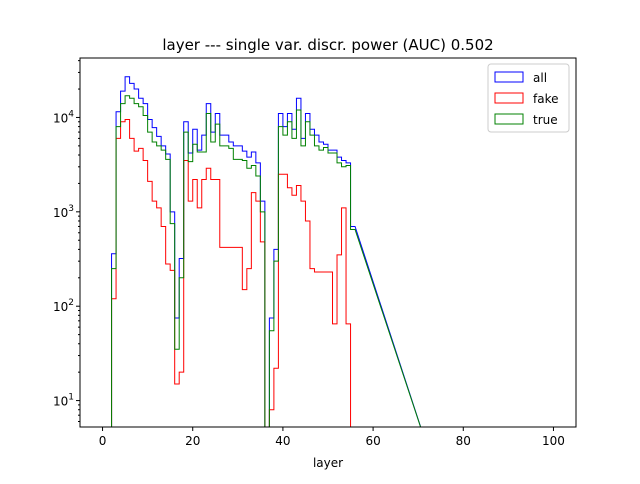  Describe the element at coordinates (553, 441) in the screenshot. I see `x-tick-label: 100` at that location.